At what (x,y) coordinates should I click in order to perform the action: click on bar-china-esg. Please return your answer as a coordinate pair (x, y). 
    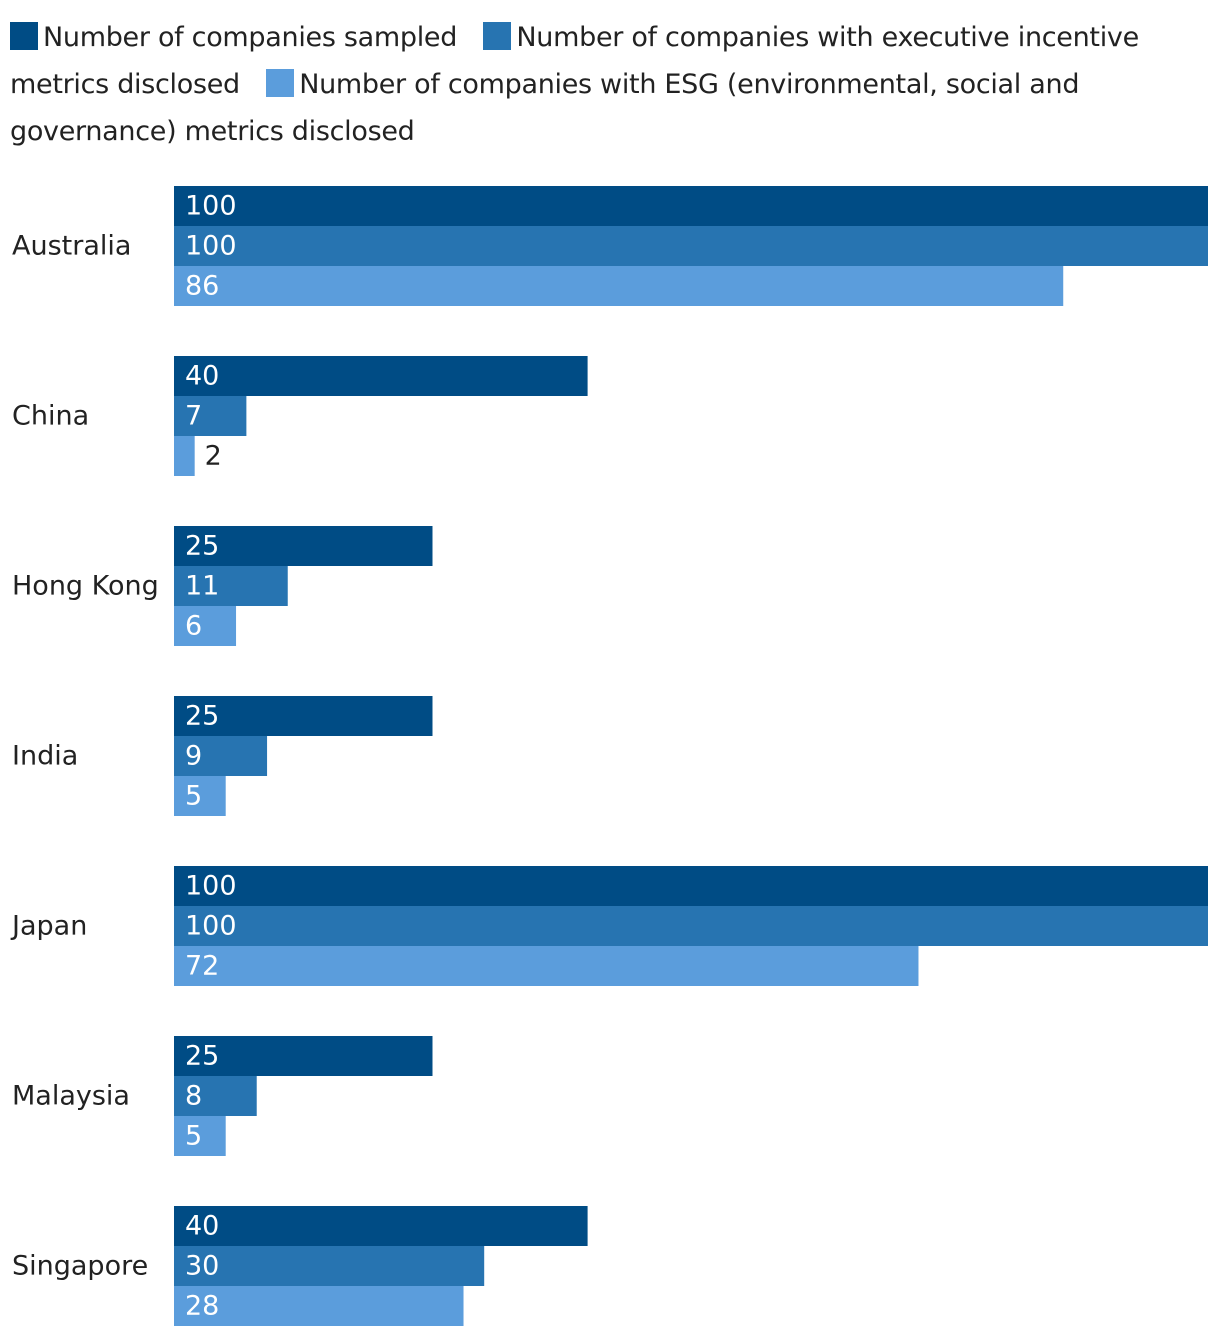
    Looking at the image, I should click on (184, 456).